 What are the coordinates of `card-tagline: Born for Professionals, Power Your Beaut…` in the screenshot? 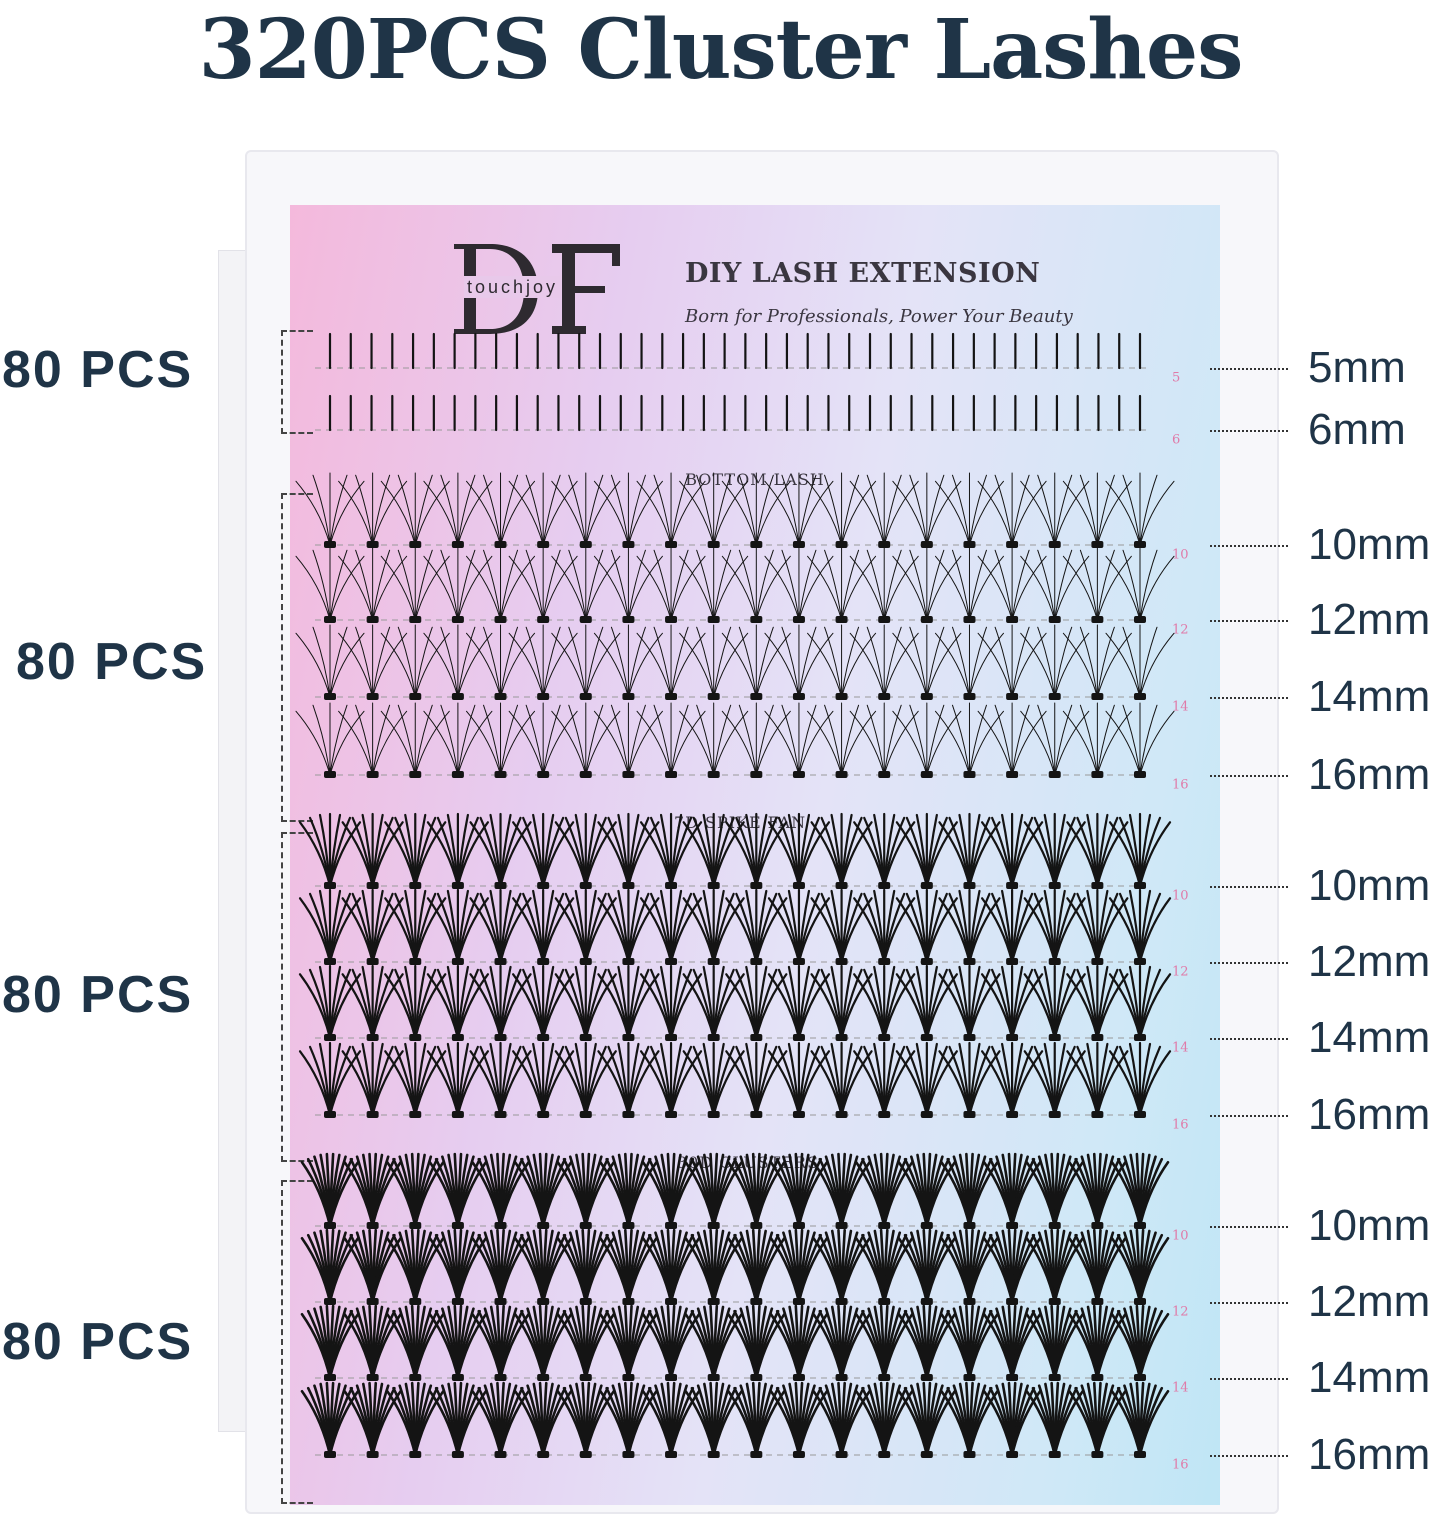 It's located at (879, 316).